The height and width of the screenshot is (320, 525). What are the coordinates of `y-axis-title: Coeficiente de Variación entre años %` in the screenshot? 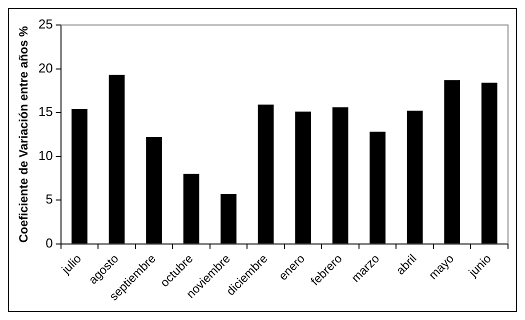 It's located at (23, 134).